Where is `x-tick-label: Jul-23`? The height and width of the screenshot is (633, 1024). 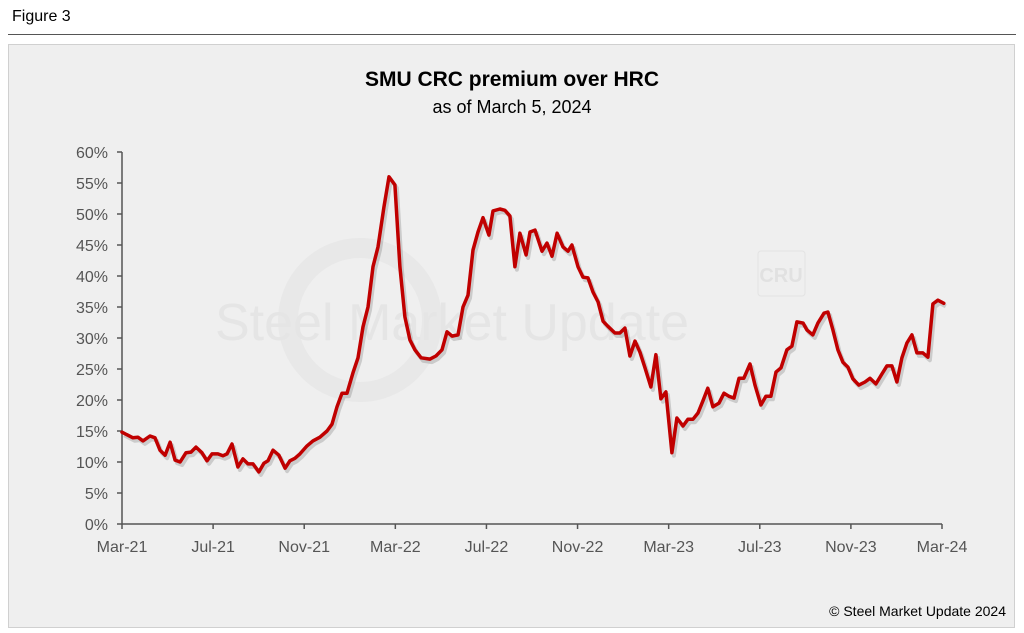 x-tick-label: Jul-23 is located at coordinates (760, 547).